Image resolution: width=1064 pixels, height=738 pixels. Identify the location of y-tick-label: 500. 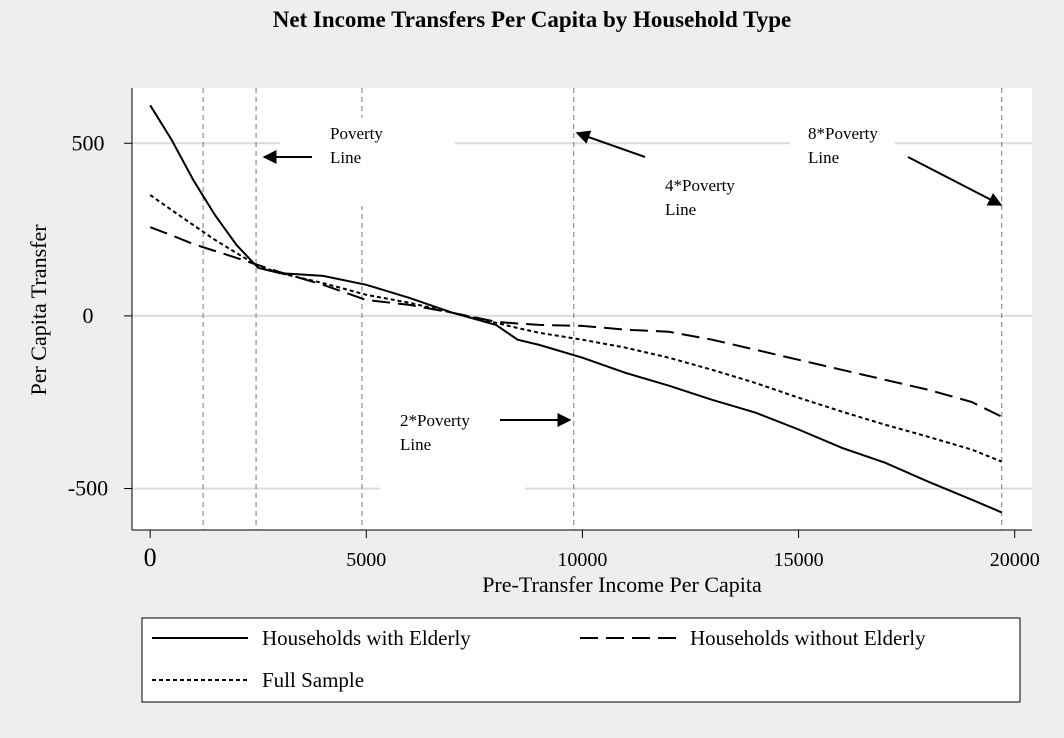
(88, 142).